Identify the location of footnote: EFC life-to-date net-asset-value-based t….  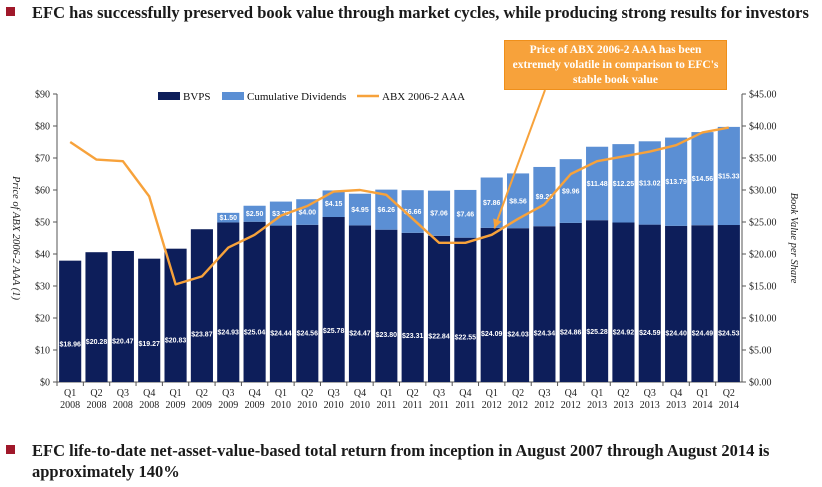
(411, 462).